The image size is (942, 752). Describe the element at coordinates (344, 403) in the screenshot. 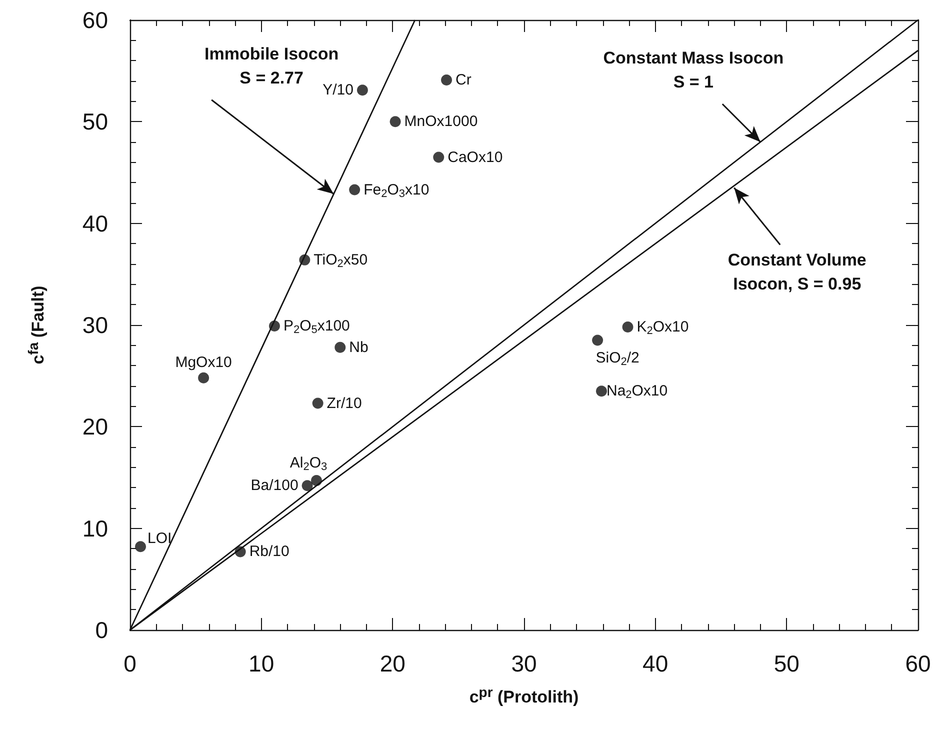

I see `annotation: Zr/10` at that location.